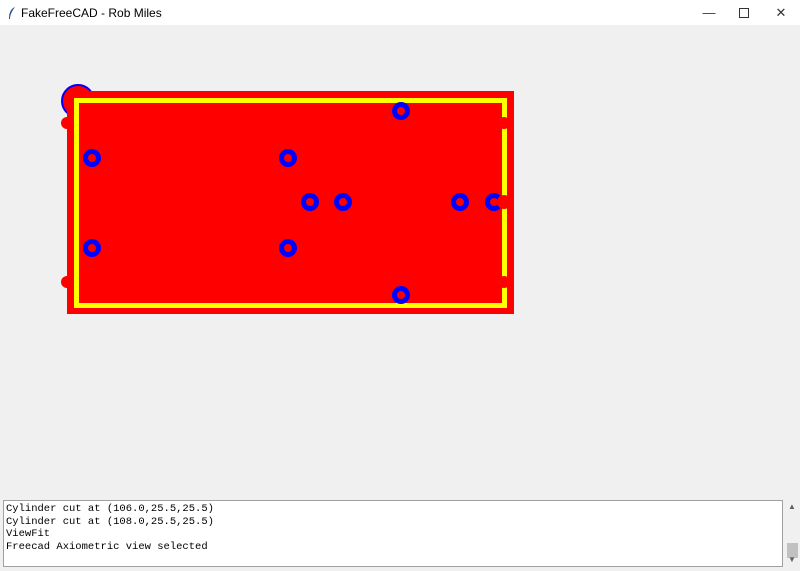  I want to click on minimize-icon: —, so click(709, 12).